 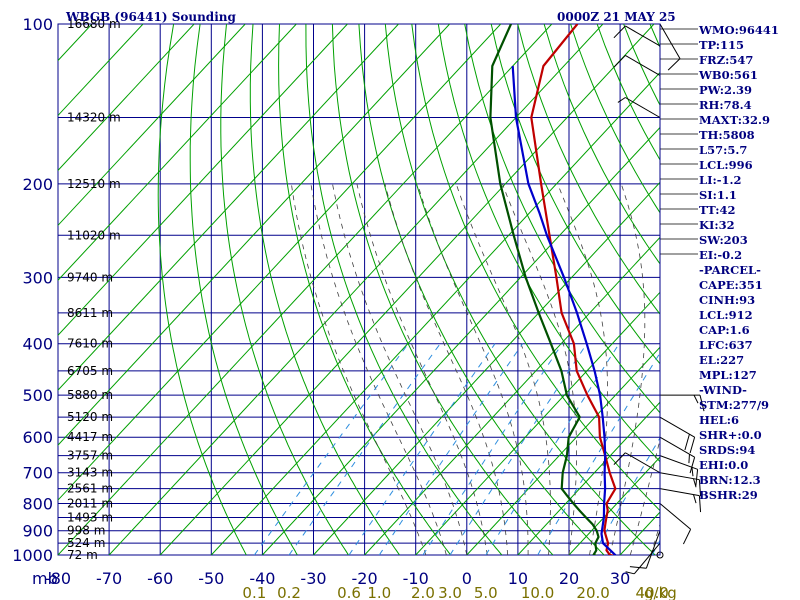 I want to click on index-row: STM:277/9, so click(x=734, y=405).